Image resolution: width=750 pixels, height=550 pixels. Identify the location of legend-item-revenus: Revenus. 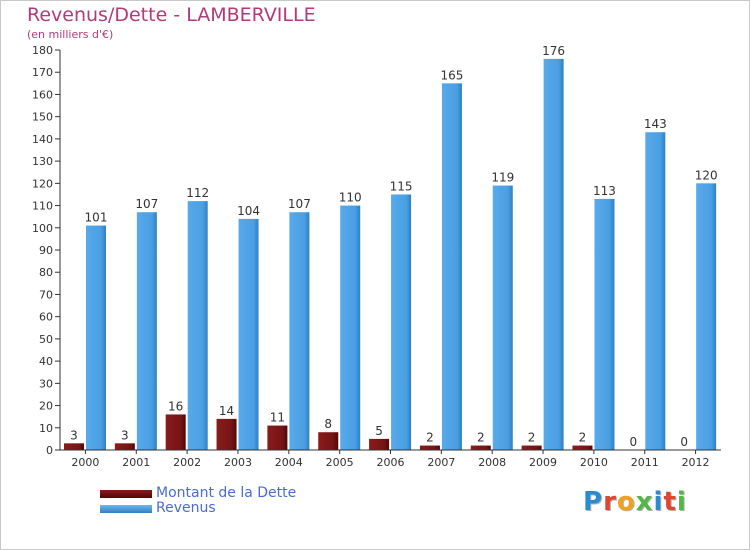
(198, 508).